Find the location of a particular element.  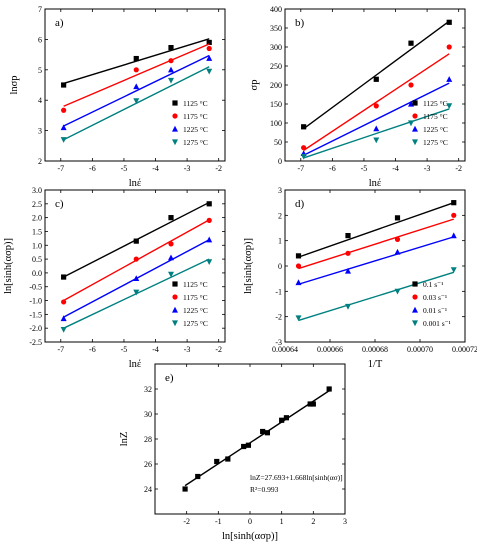

x-tick-label: -7 is located at coordinates (60, 168).